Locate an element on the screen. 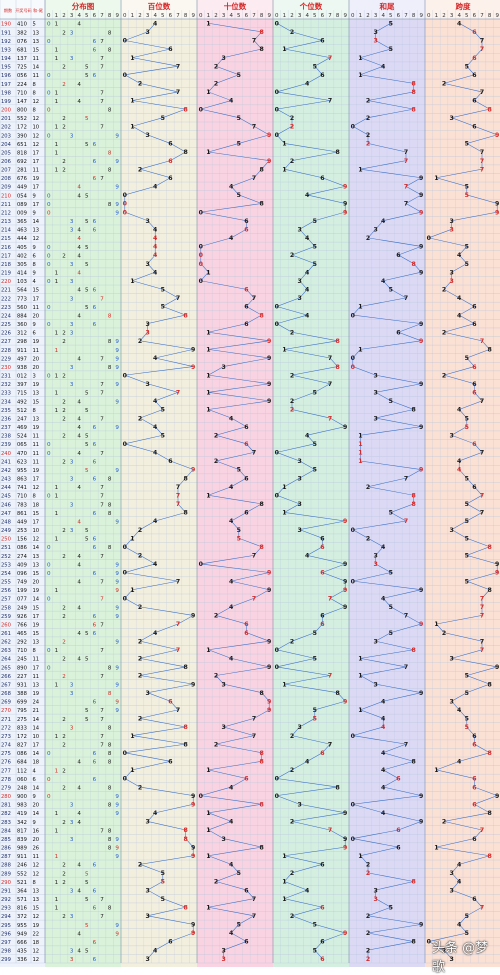  draw-number: 817 is located at coordinates (22, 831).